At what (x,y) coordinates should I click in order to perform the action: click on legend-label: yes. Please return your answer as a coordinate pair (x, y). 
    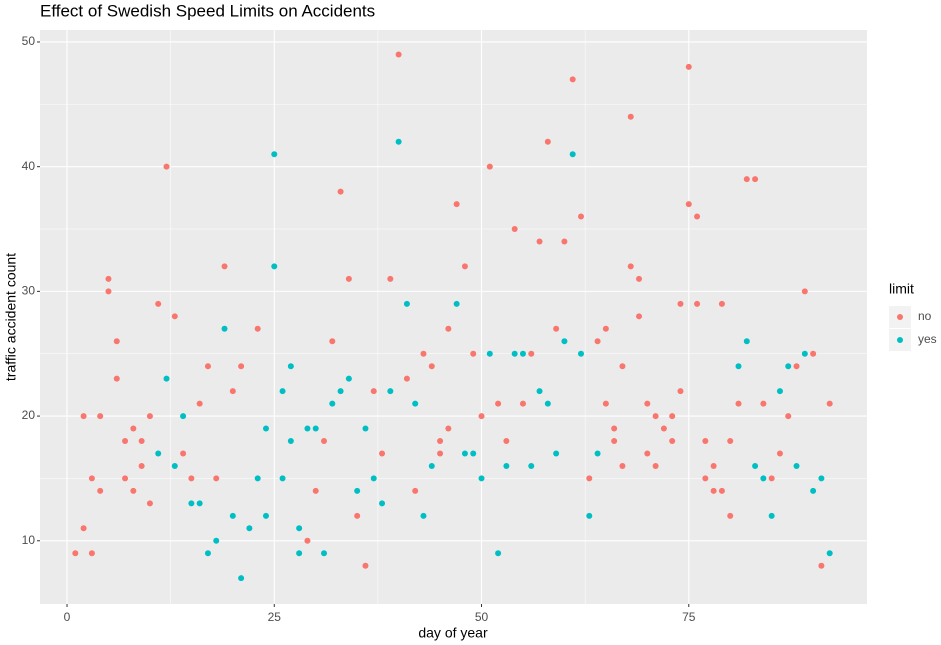
    Looking at the image, I should click on (927, 339).